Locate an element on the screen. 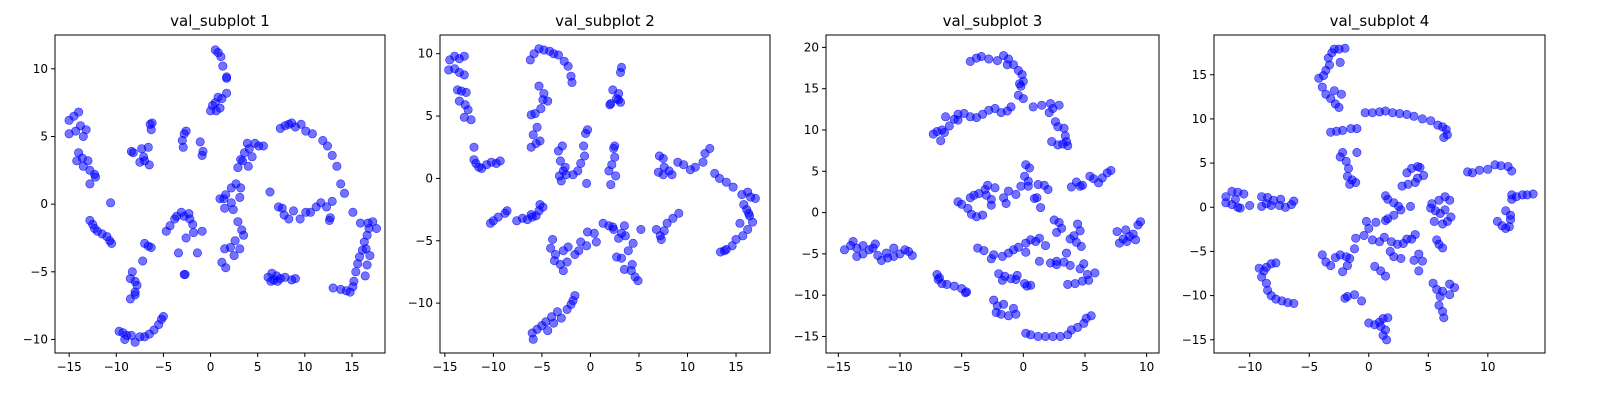 The height and width of the screenshot is (400, 1600). y-tick-label: 20 is located at coordinates (811, 47).